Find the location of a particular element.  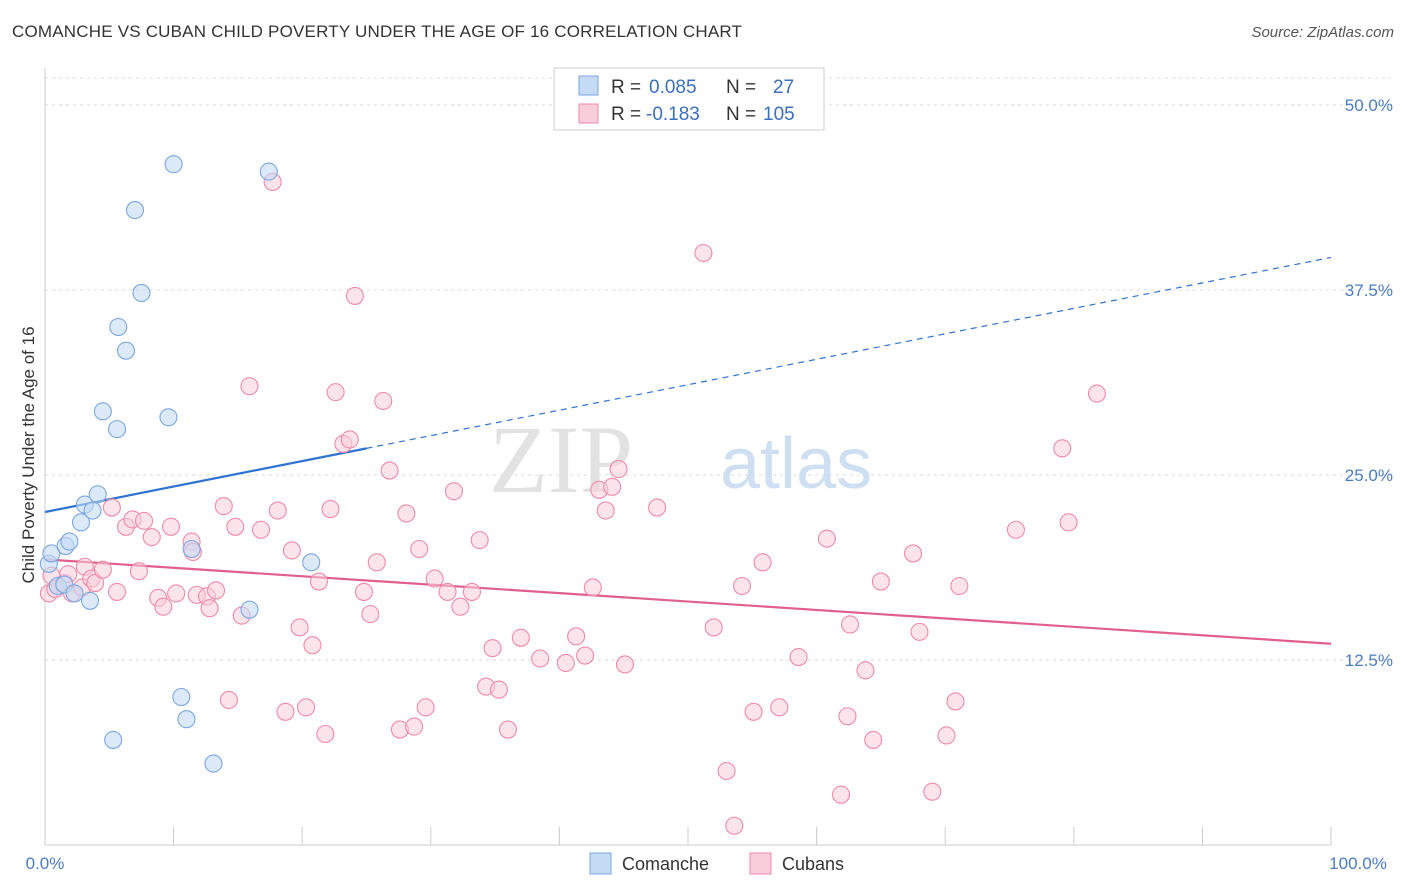

watermark-zip: ZIP is located at coordinates (561, 459).